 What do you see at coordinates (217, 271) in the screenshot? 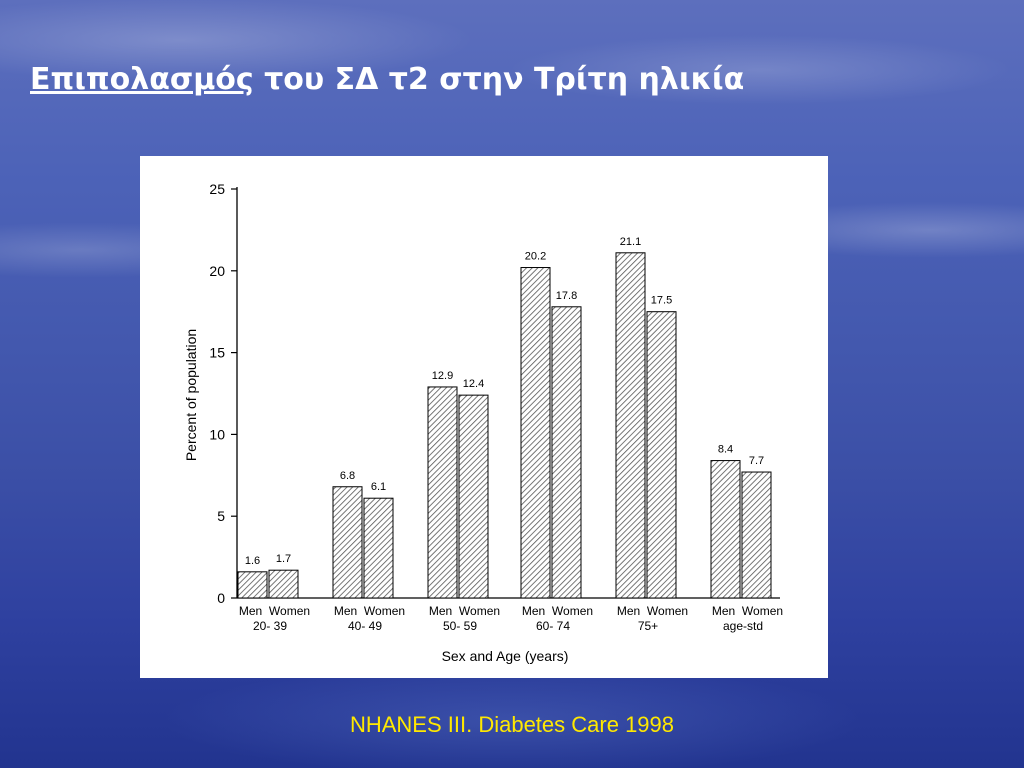
I see `y-tick-label: 20` at bounding box center [217, 271].